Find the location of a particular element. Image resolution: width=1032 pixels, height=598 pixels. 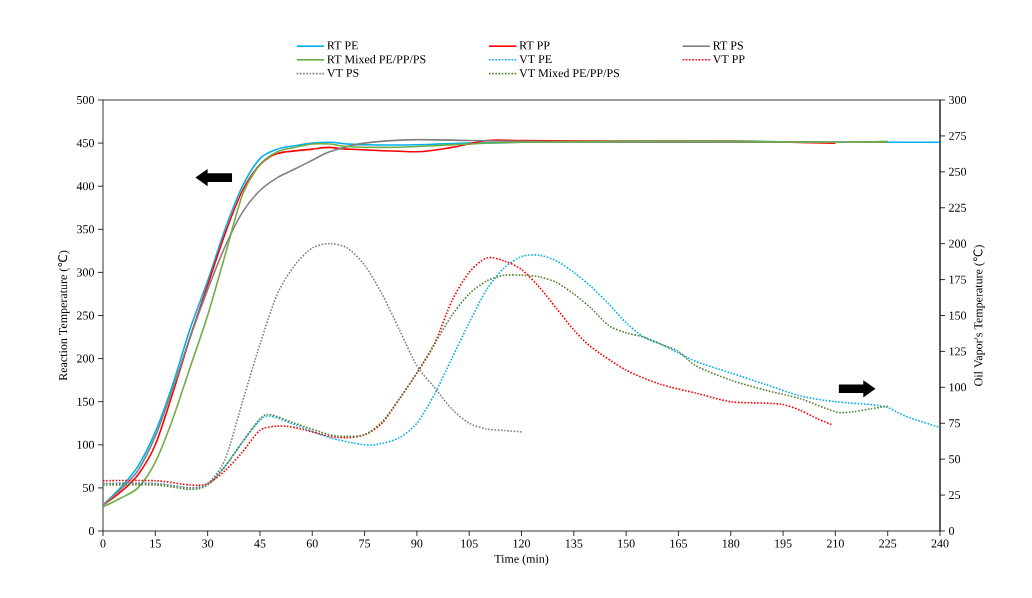

y2-tick-label: 300 is located at coordinates (958, 100).